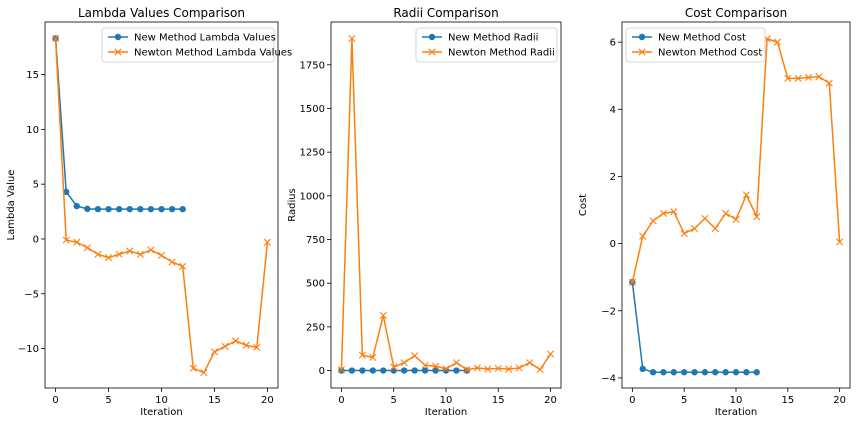 The width and height of the screenshot is (856, 424). What do you see at coordinates (36, 185) in the screenshot?
I see `y-tick-label: 5` at bounding box center [36, 185].